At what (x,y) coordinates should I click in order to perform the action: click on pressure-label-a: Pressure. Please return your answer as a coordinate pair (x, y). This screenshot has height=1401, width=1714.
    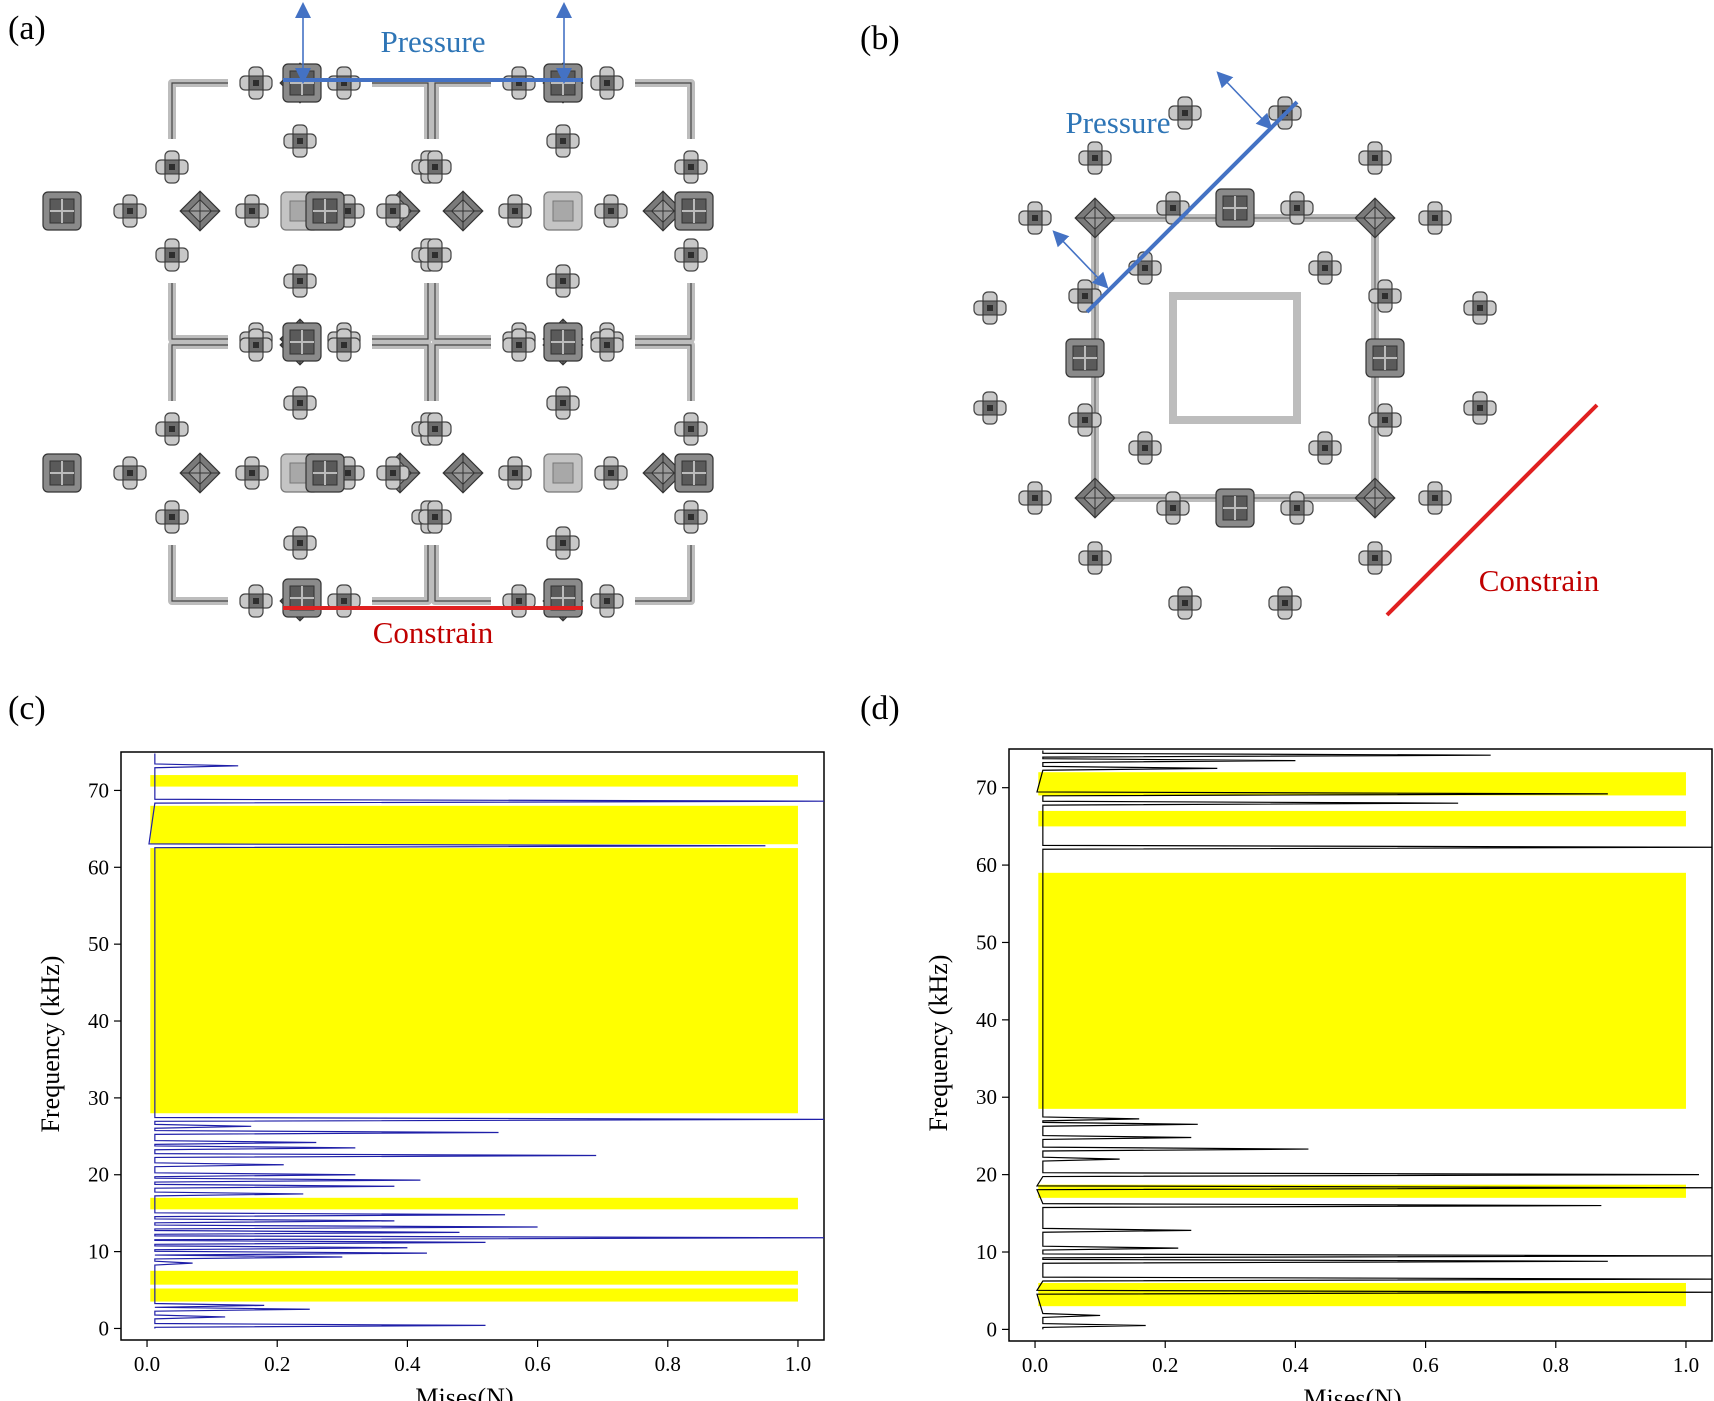
    Looking at the image, I should click on (432, 41).